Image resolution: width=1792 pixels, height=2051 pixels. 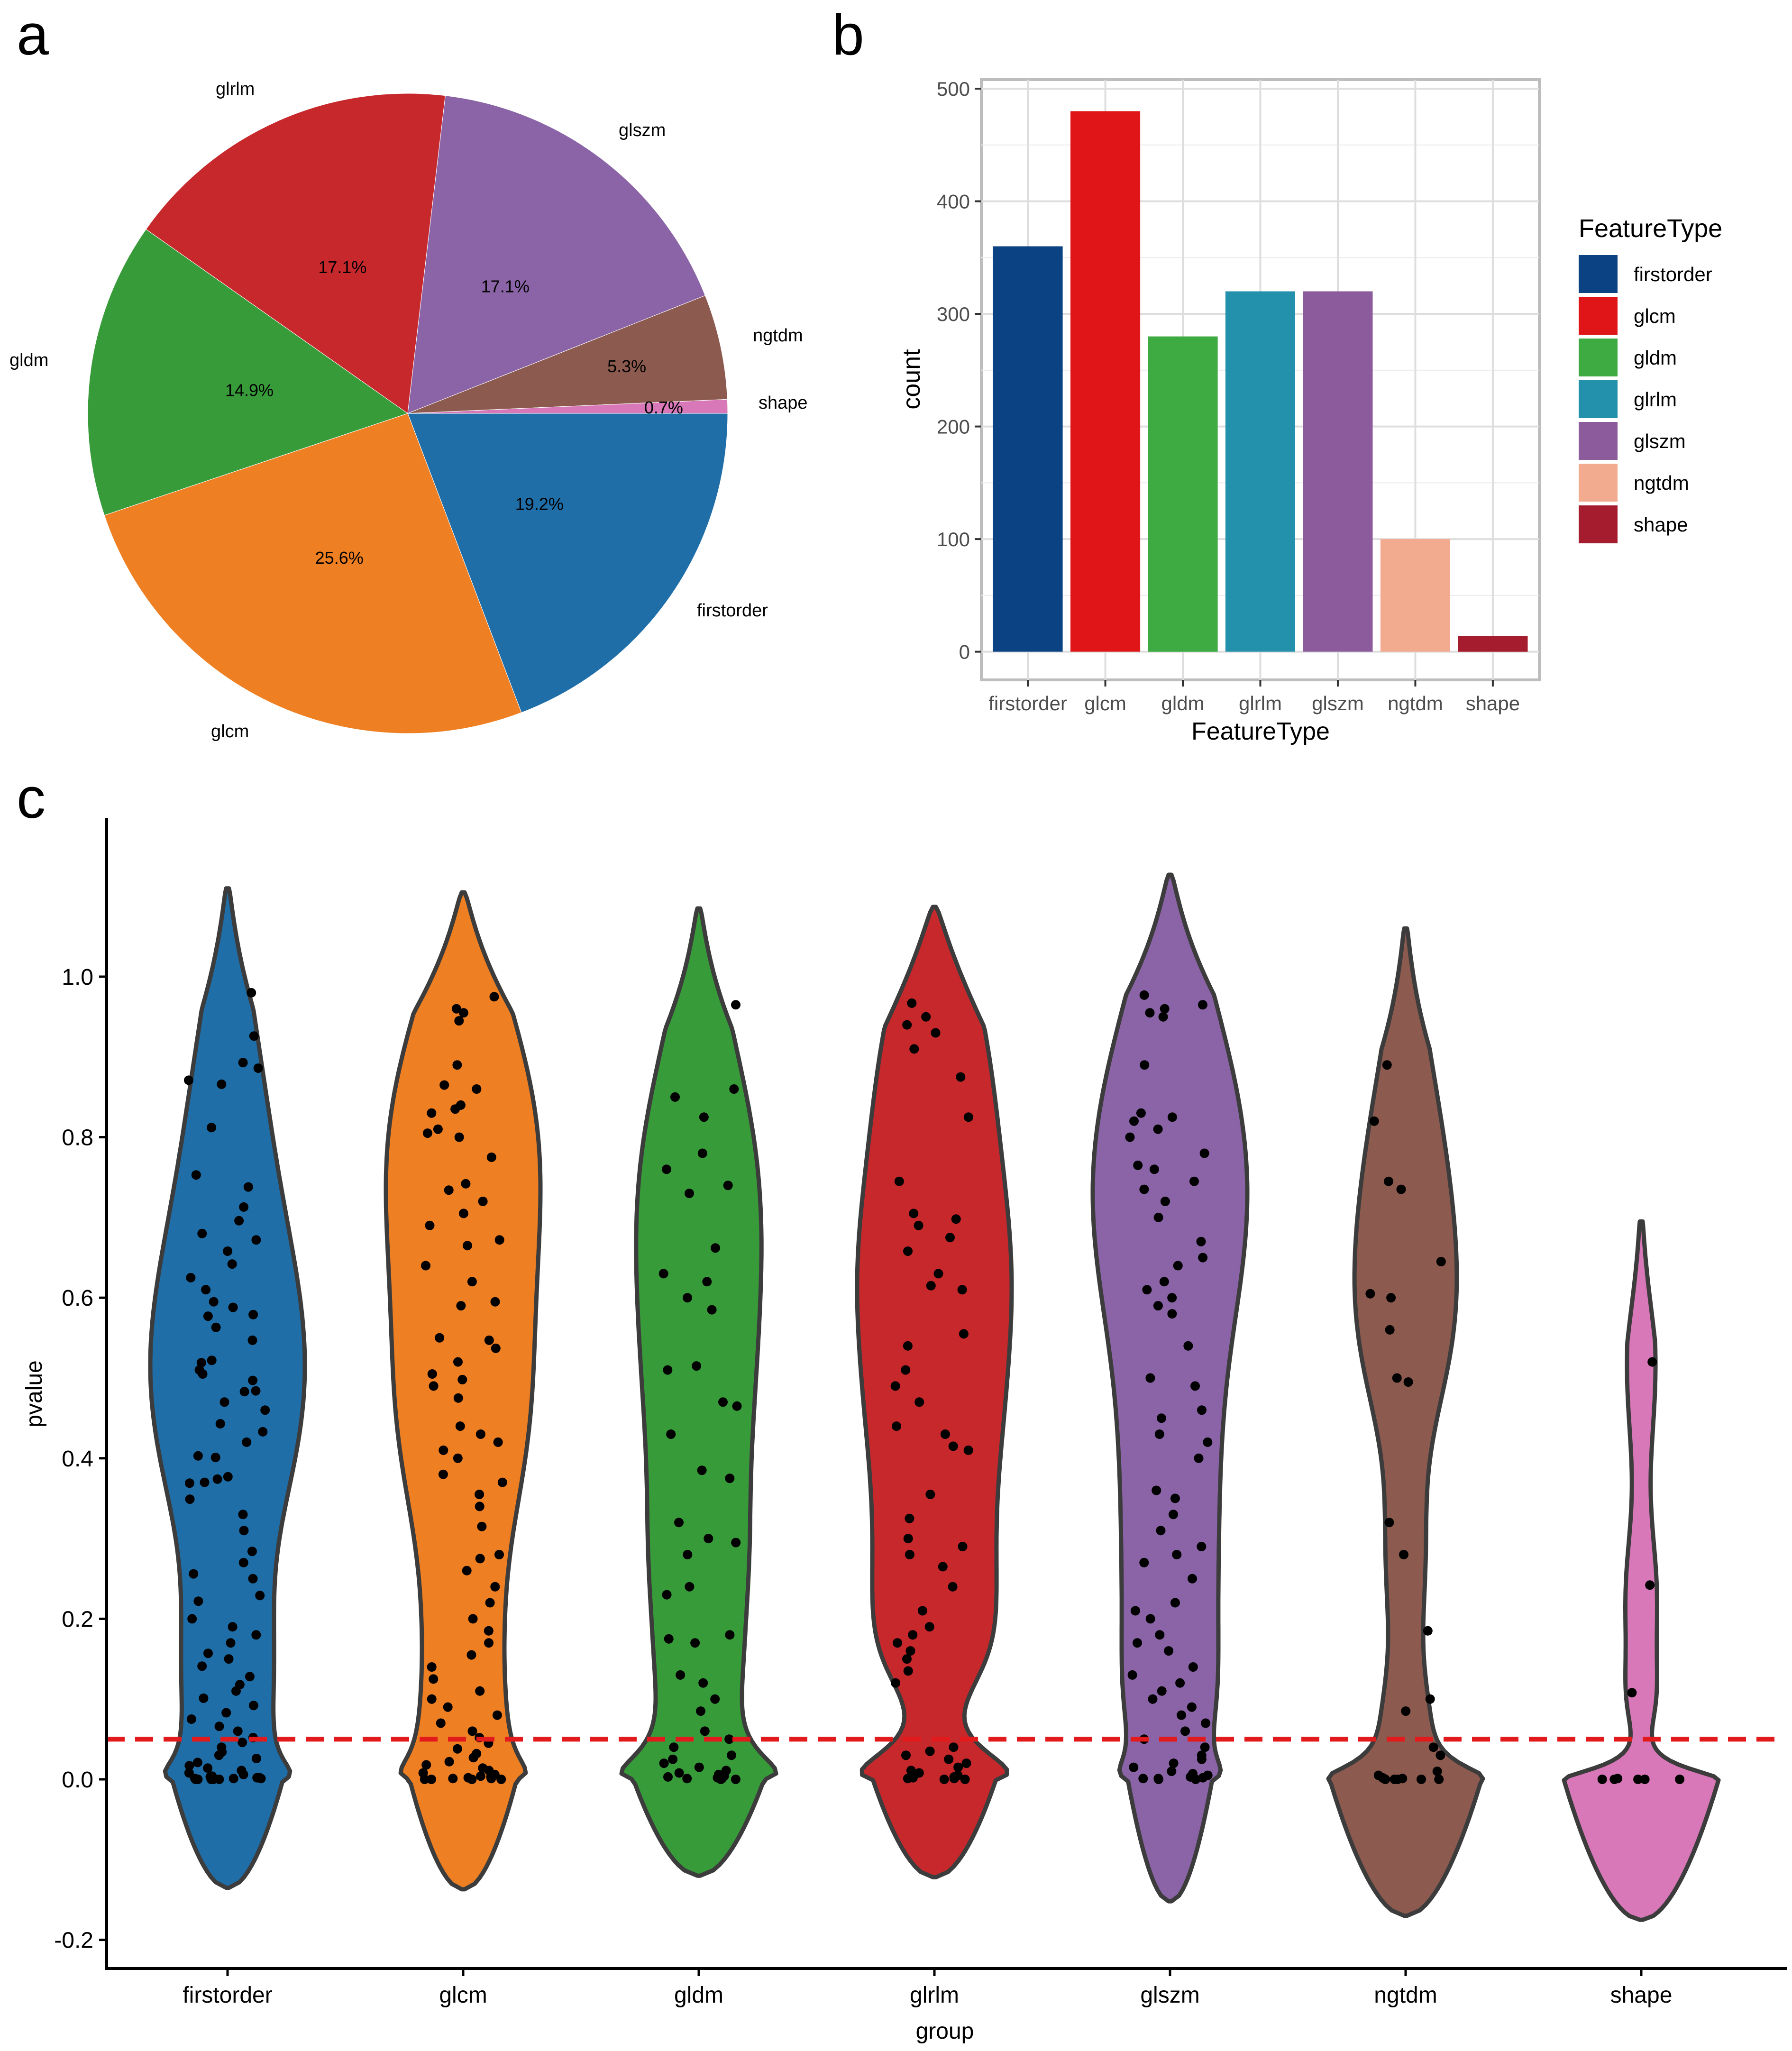 What do you see at coordinates (1598, 274) in the screenshot?
I see `legend-key-firstorder` at bounding box center [1598, 274].